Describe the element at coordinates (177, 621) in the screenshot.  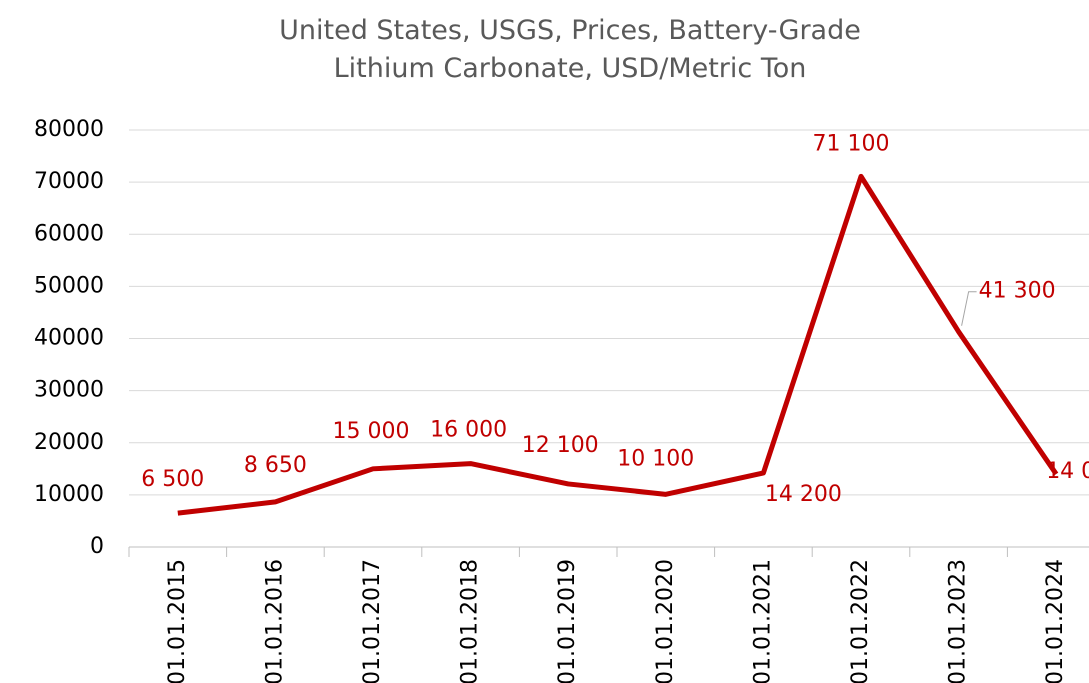
I see `x-tick-label: 01.01.2015` at that location.